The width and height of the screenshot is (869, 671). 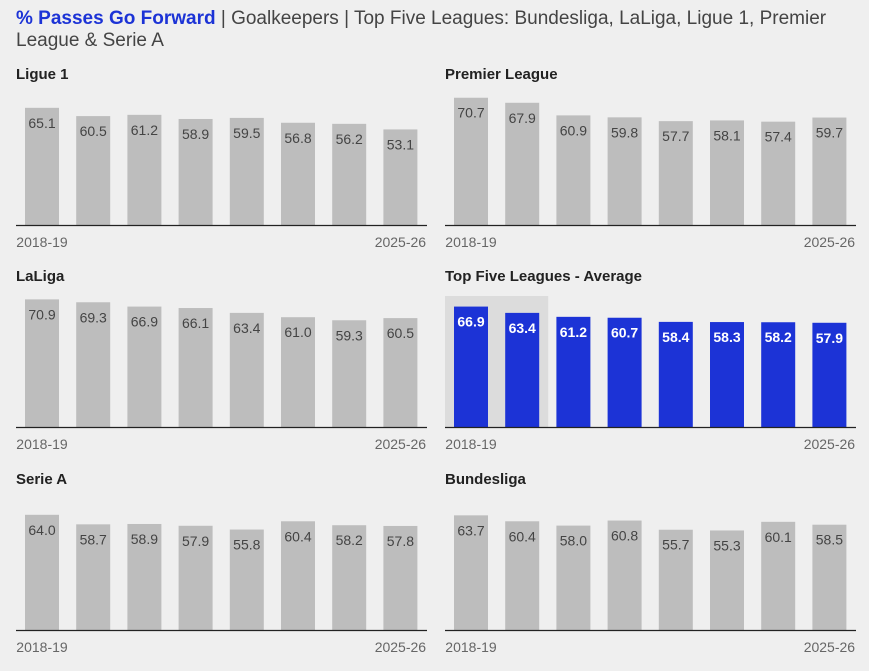 I want to click on bar-value-label: 59.7, so click(x=829, y=133).